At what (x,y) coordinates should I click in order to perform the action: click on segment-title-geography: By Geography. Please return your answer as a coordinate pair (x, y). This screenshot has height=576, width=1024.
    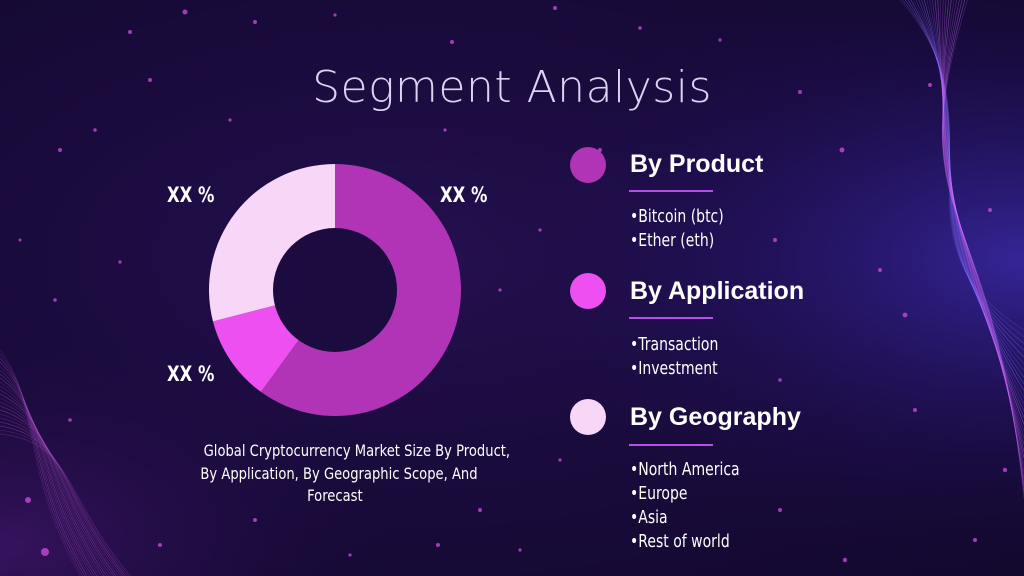
    Looking at the image, I should click on (715, 417).